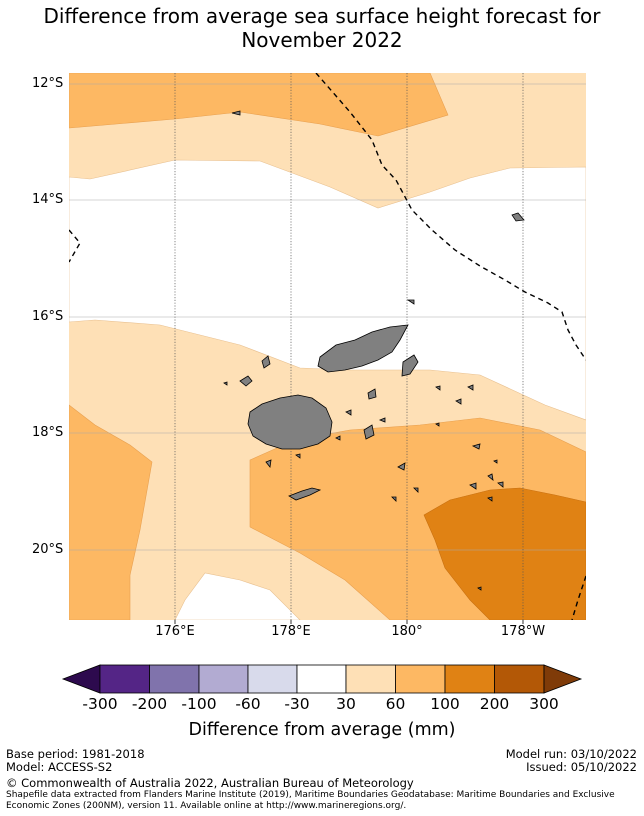 The image size is (644, 816). I want to click on colorbar-tick: 300, so click(544, 704).